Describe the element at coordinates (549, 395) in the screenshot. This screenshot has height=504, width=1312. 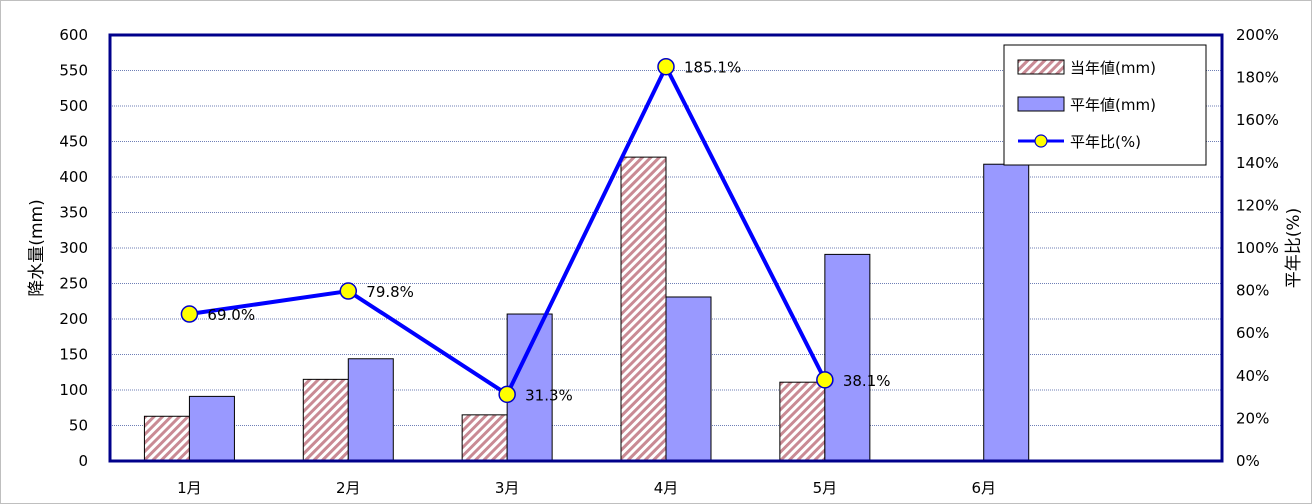
I see `ratio-data-label: 31.3%` at that location.